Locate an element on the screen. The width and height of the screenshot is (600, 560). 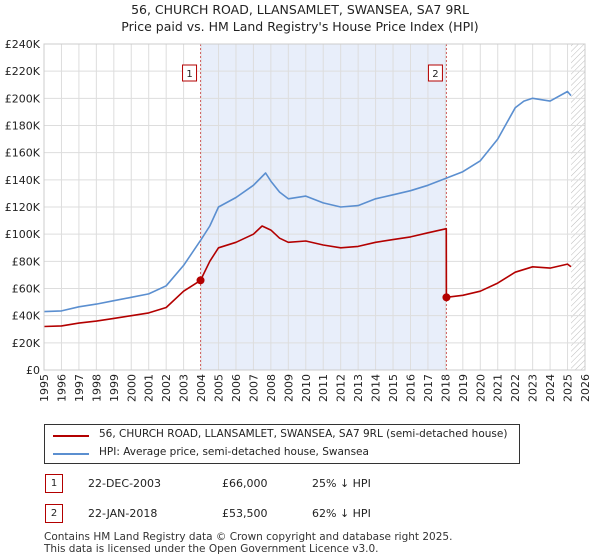
x-tick-label: 2023 is located at coordinates (533, 388).